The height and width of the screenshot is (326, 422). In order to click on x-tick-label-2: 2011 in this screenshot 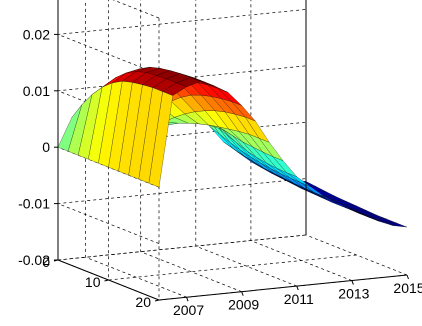, I will do `click(299, 299)`.